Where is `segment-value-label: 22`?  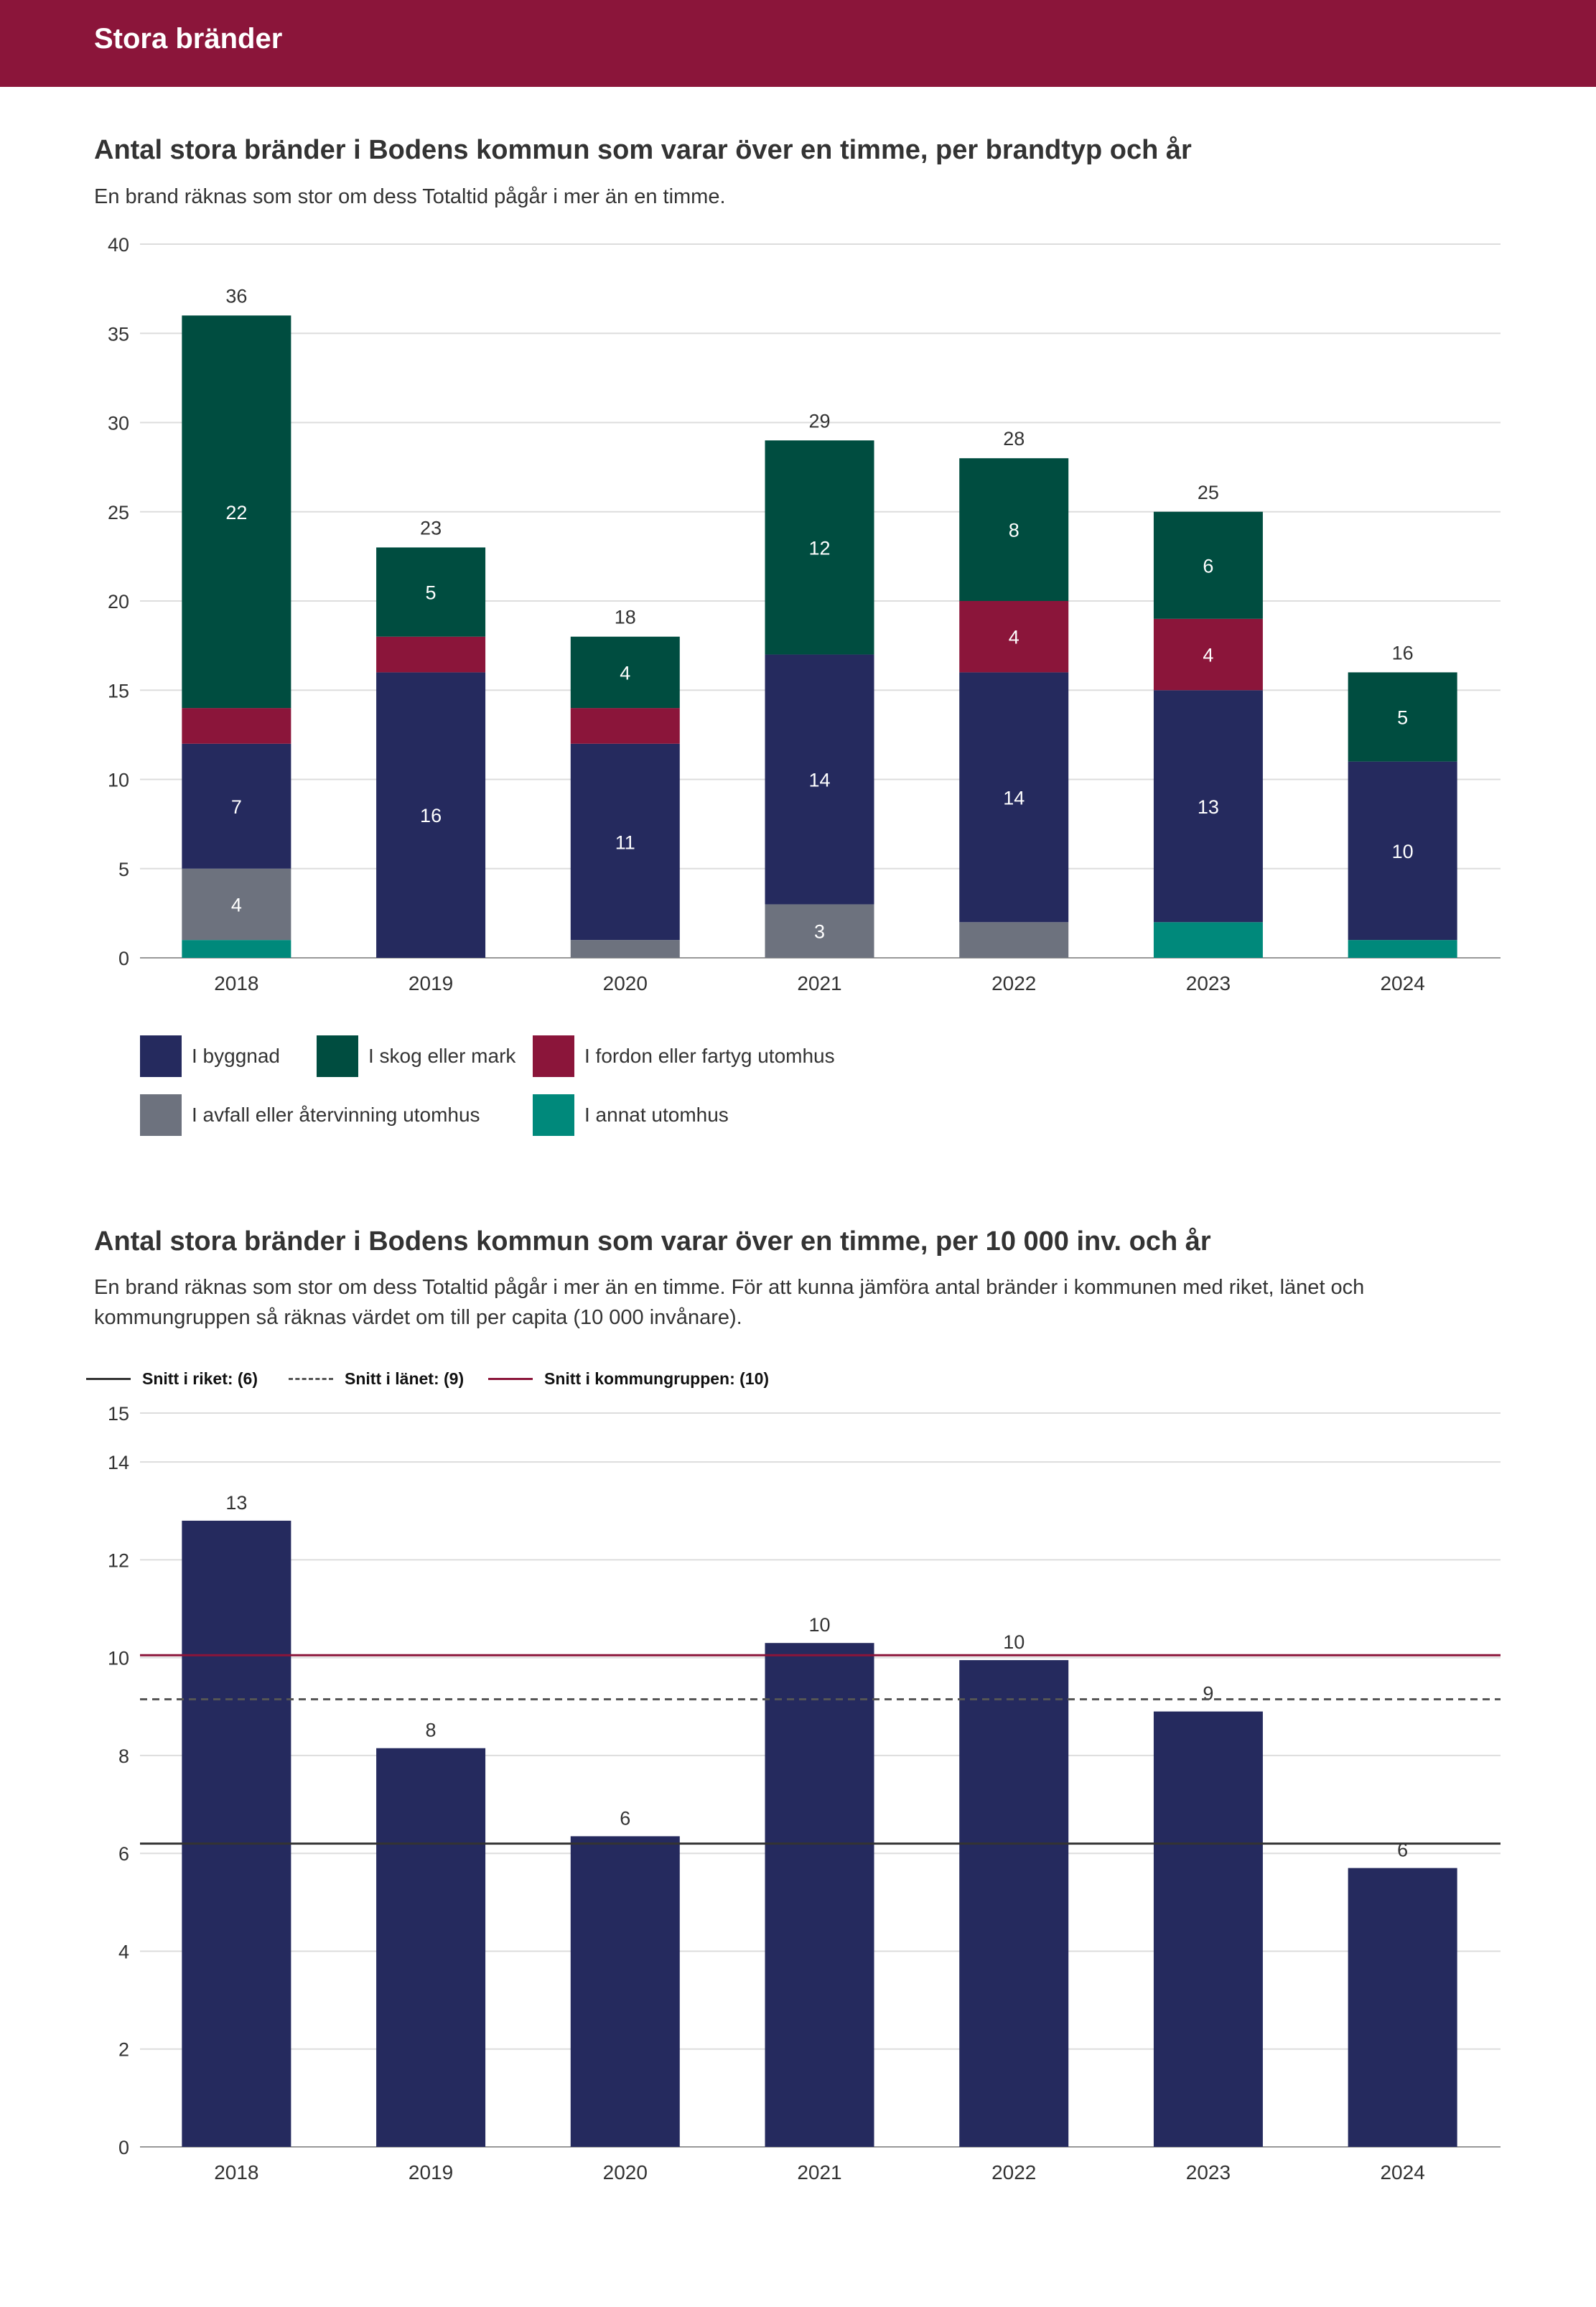 segment-value-label: 22 is located at coordinates (236, 512).